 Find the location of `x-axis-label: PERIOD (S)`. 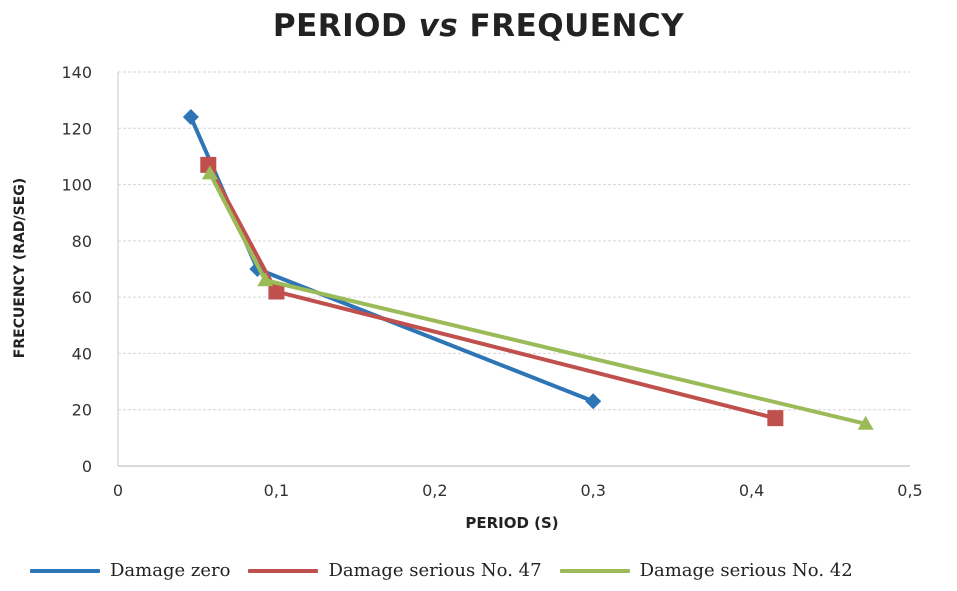

x-axis-label: PERIOD (S) is located at coordinates (511, 523).